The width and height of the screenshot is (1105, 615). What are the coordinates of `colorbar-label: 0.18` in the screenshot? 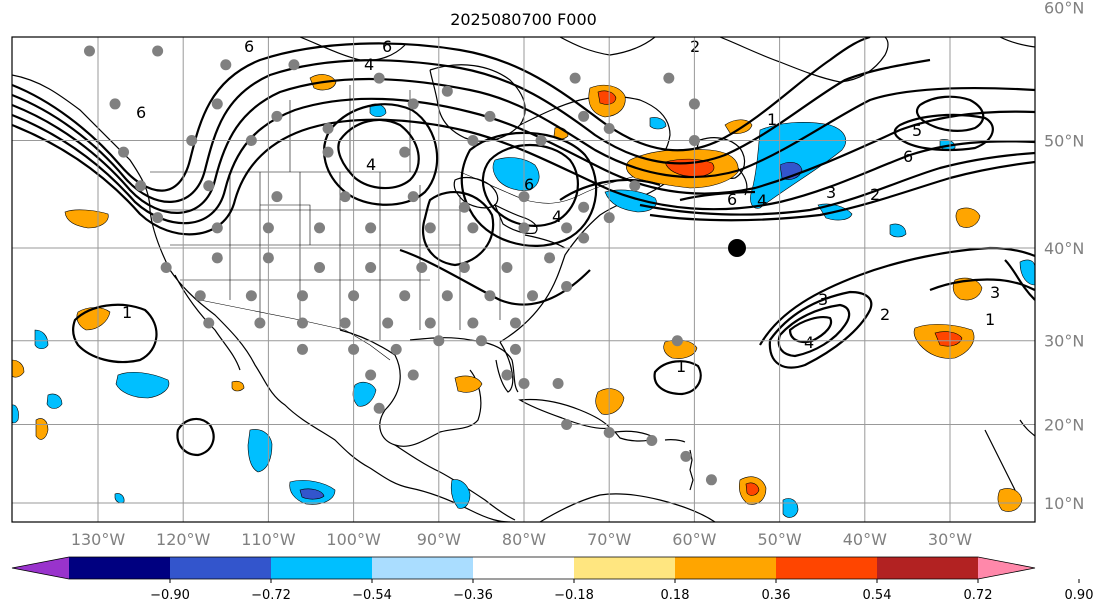 It's located at (675, 595).